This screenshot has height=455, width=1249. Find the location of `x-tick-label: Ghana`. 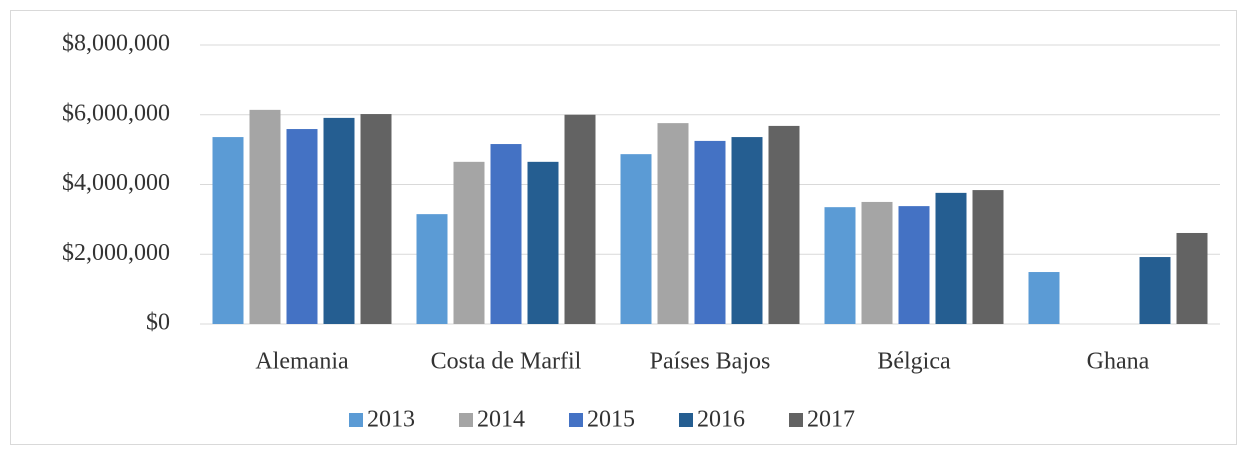

x-tick-label: Ghana is located at coordinates (1118, 362).